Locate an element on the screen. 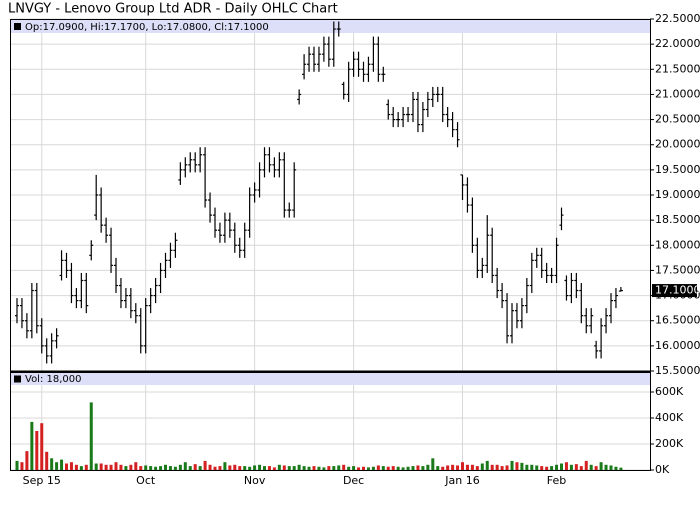 This screenshot has height=512, width=700. y-tick-label: 20.5000 is located at coordinates (677, 119).